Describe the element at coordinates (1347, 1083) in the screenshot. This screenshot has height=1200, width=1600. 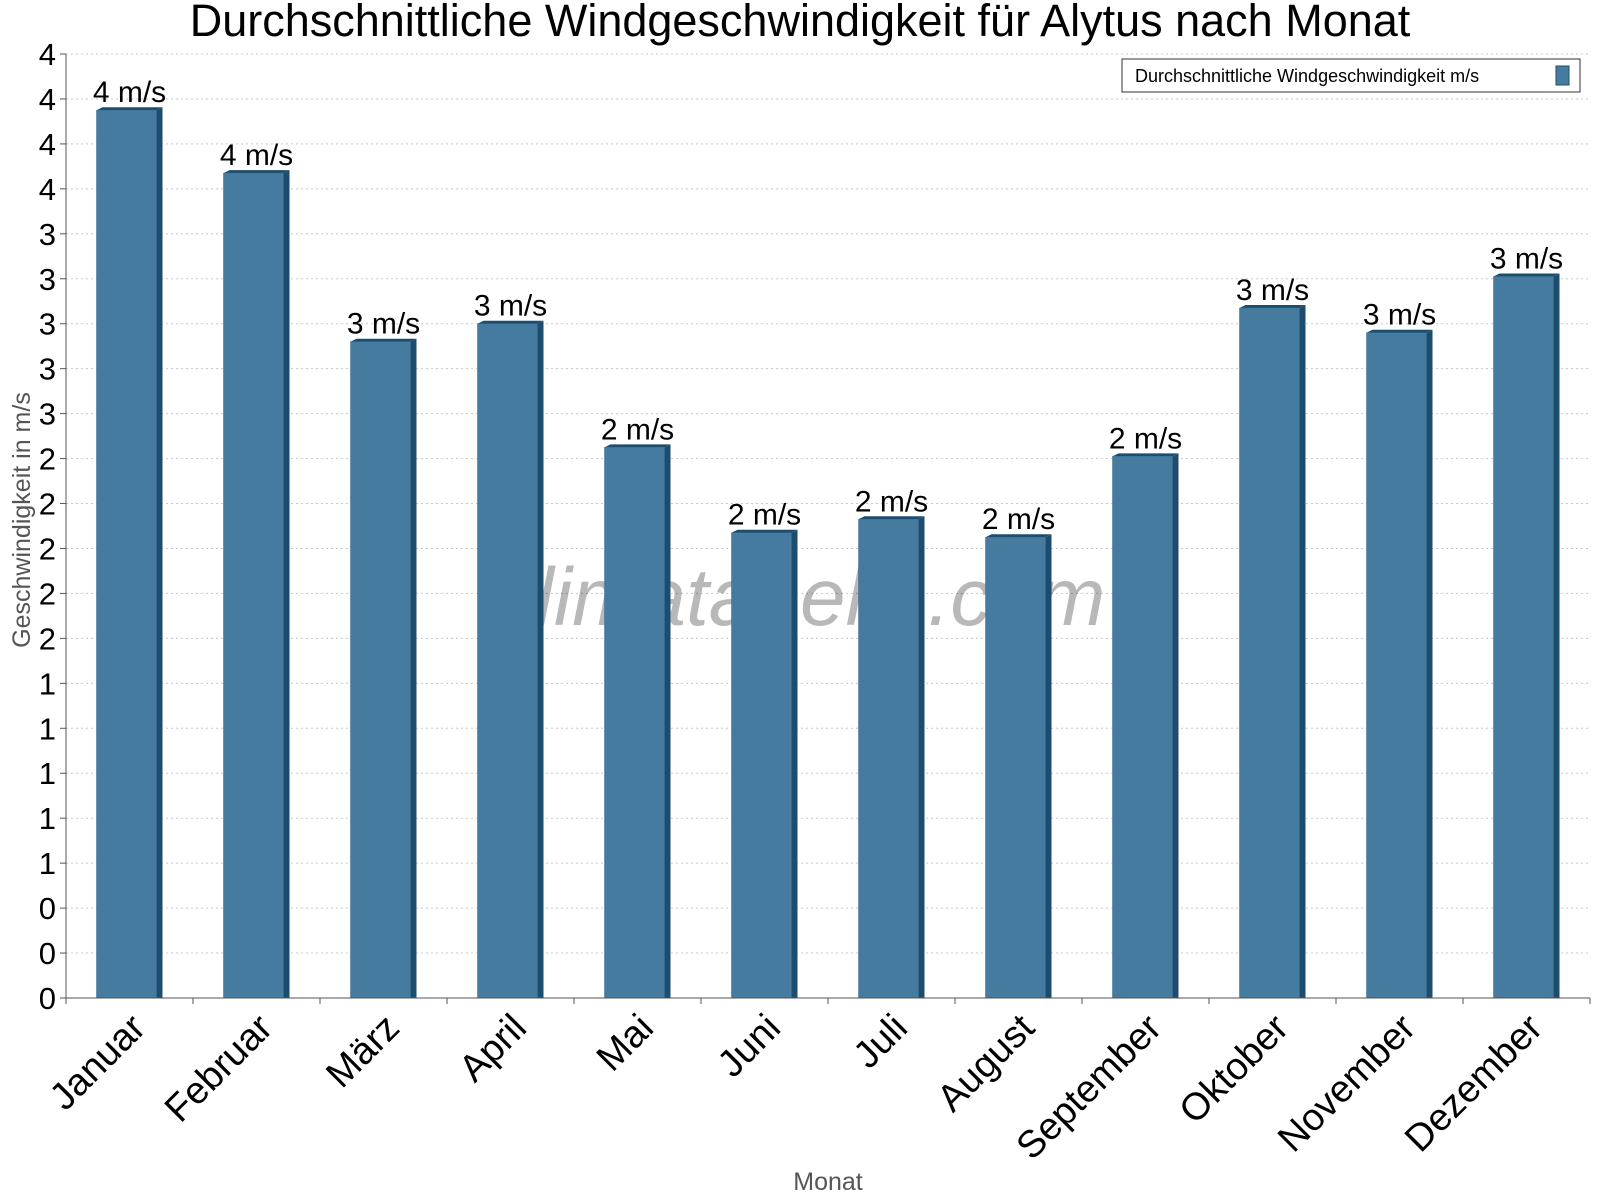
I see `x-tick-label: November` at that location.